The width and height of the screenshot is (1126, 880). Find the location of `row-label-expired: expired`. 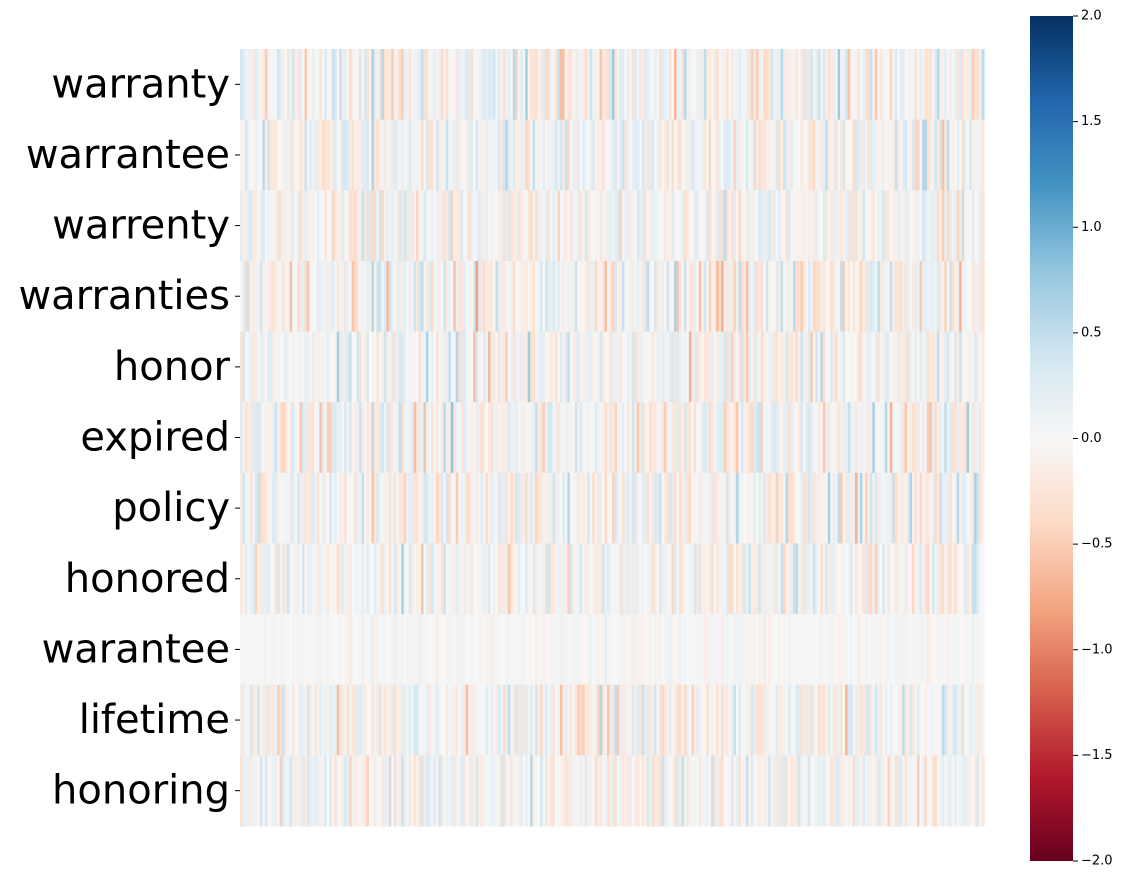

row-label-expired: expired is located at coordinates (155, 438).